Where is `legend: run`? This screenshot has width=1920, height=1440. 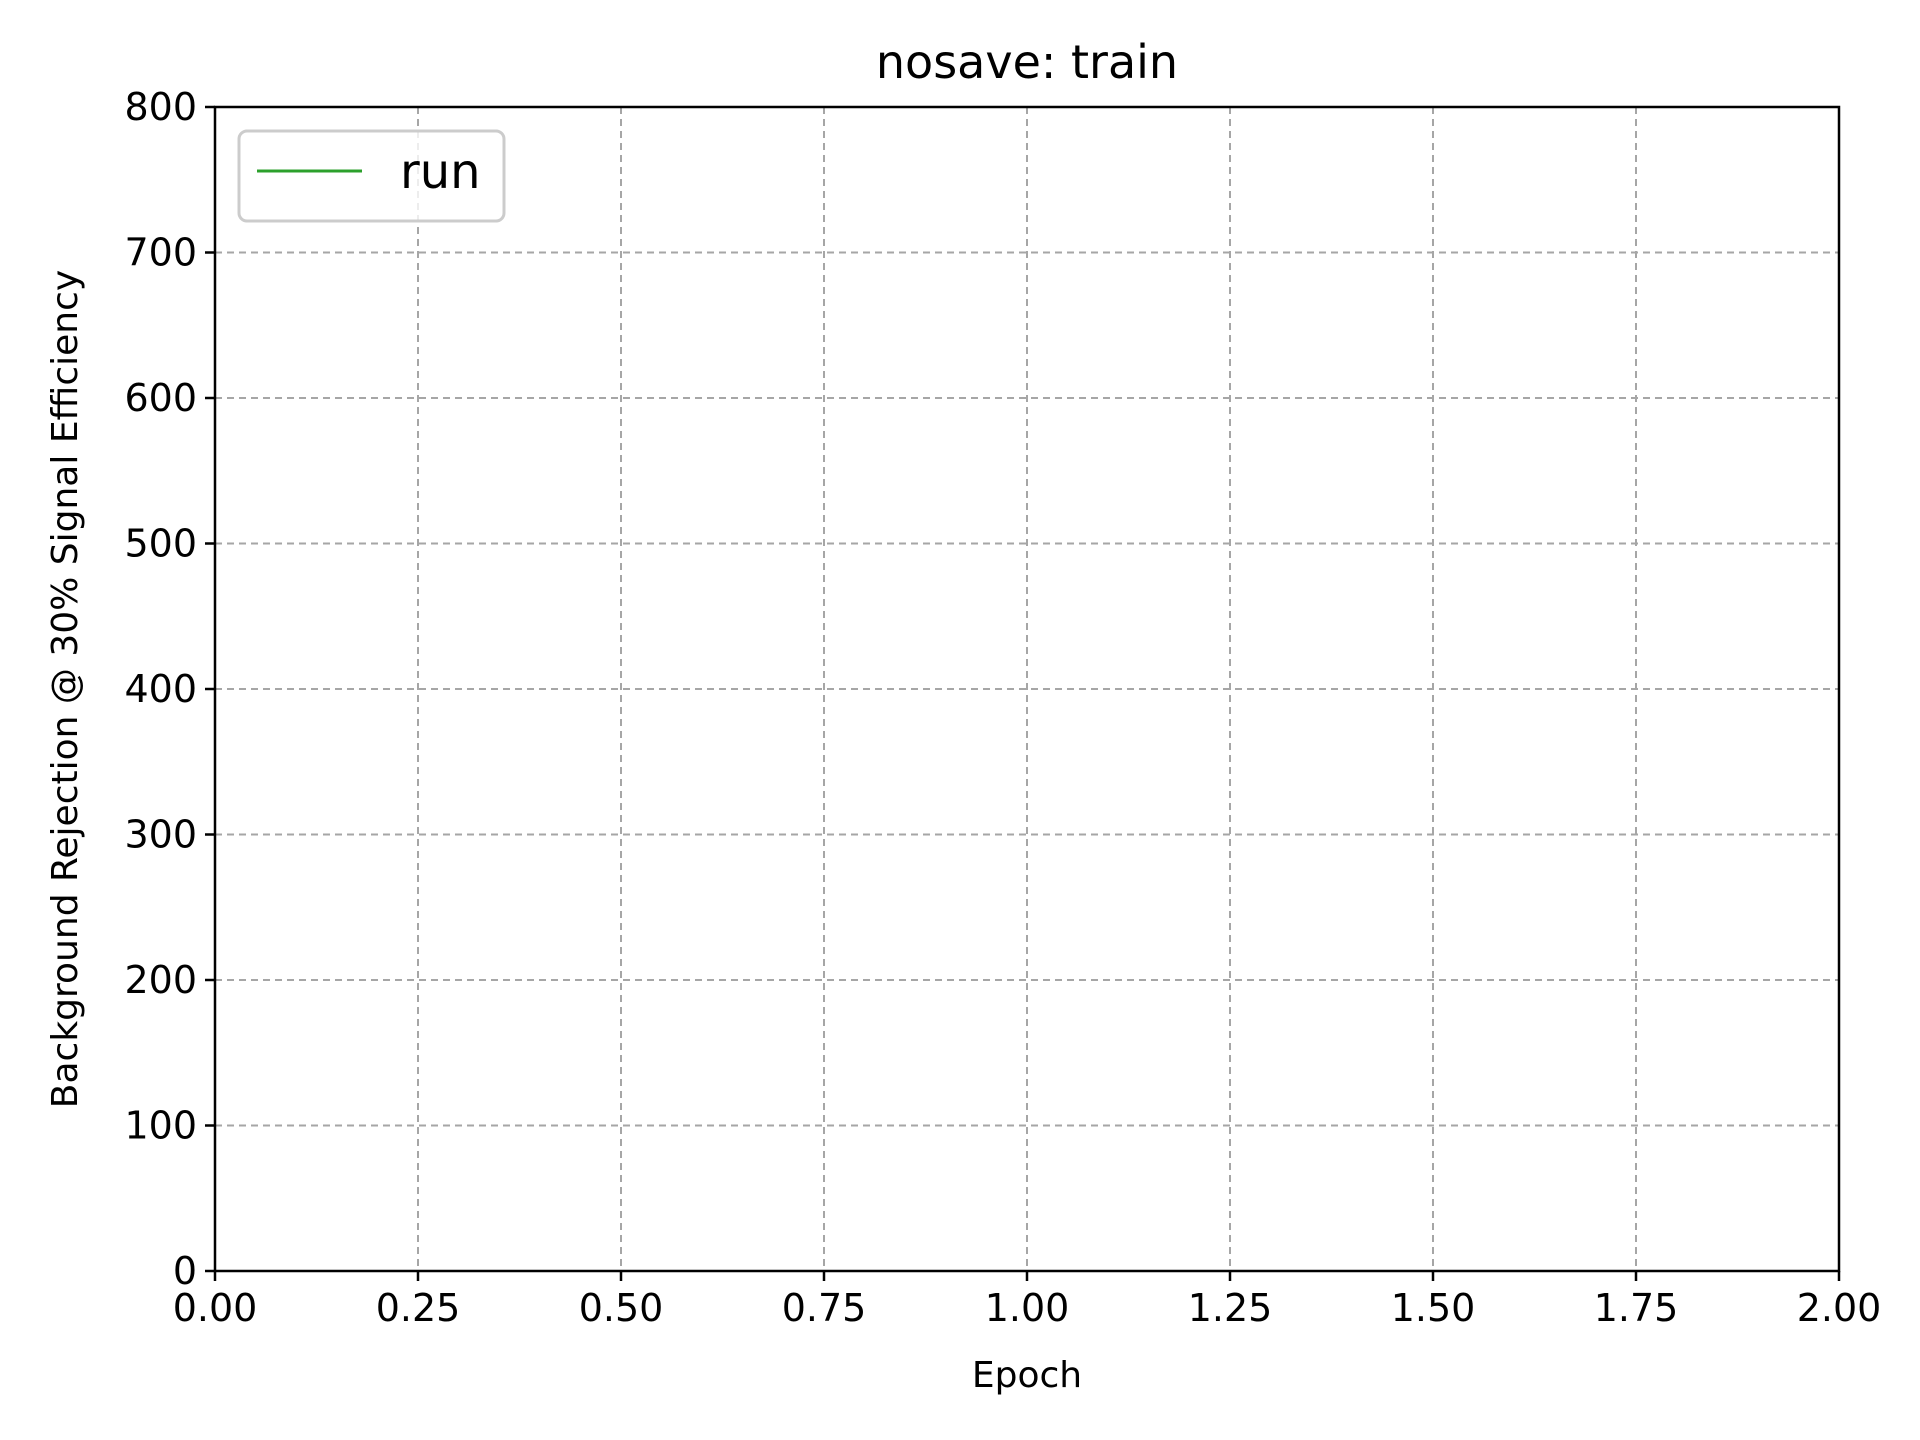
legend: run is located at coordinates (371, 176).